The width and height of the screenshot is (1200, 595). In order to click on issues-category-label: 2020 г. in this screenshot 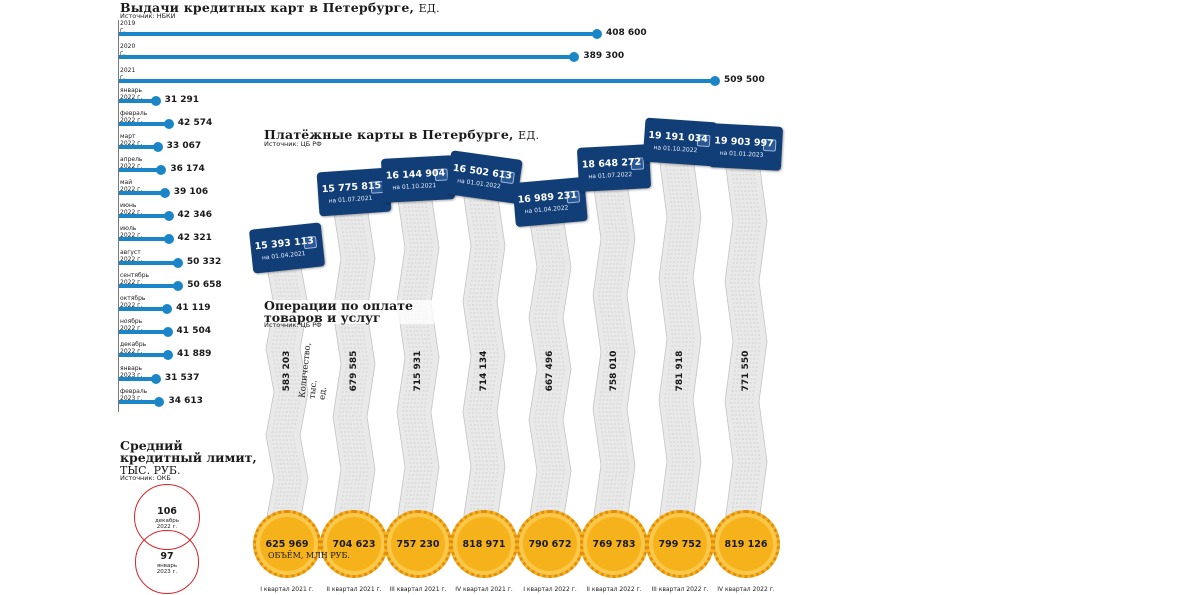, I will do `click(128, 50)`.